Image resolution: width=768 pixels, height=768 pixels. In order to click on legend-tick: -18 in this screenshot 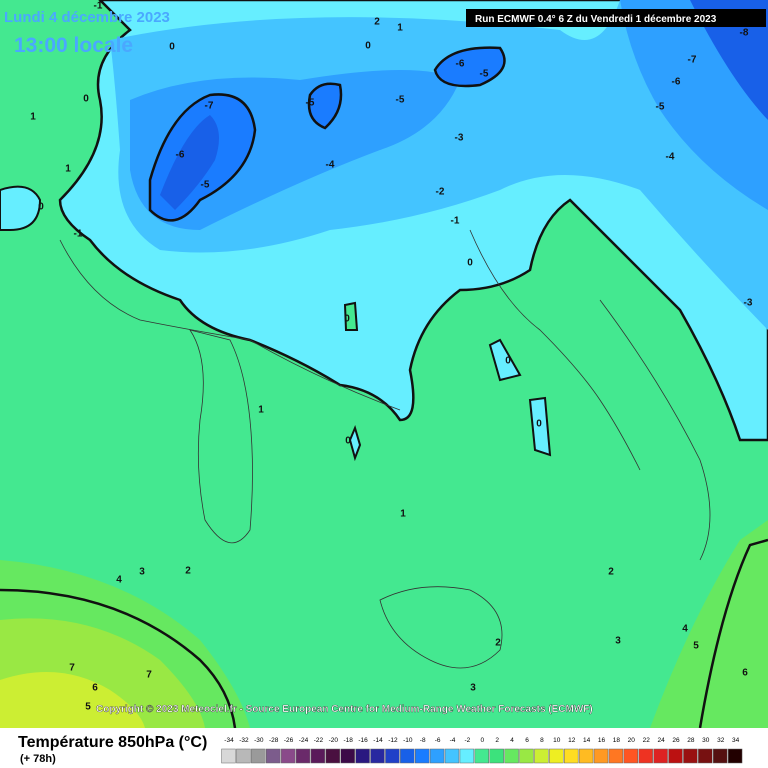, I will do `click(348, 740)`.